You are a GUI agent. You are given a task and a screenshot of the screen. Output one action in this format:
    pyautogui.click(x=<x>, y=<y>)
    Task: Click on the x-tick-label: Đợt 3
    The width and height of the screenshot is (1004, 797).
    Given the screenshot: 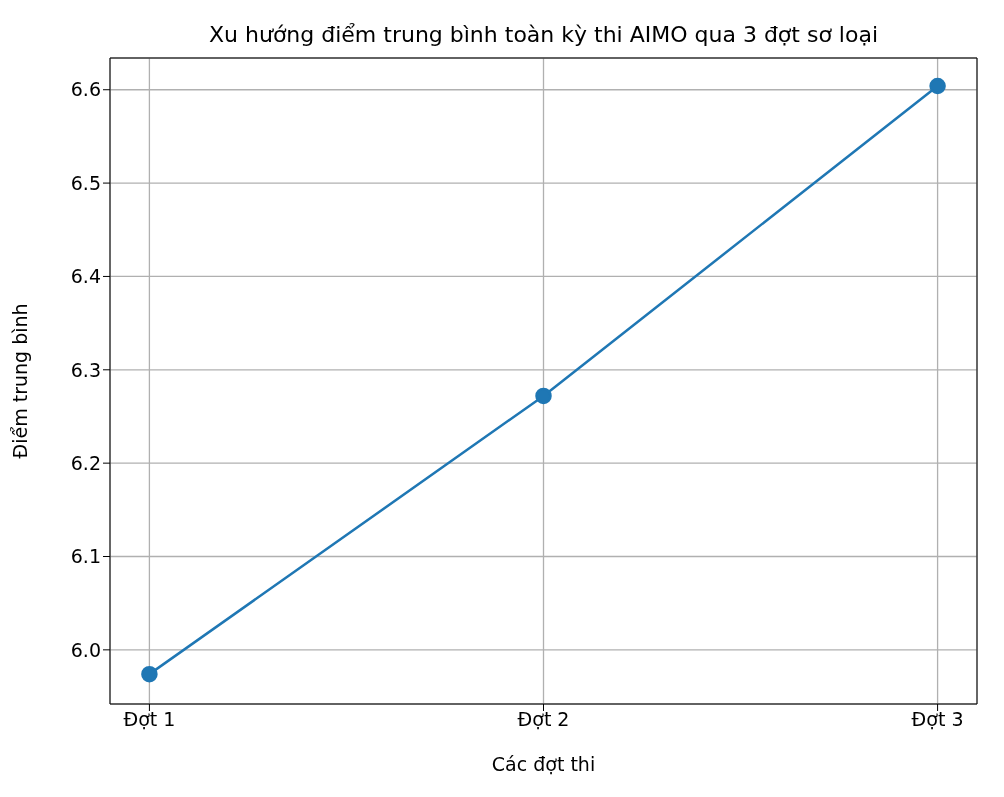 What is the action you would take?
    pyautogui.click(x=937, y=719)
    